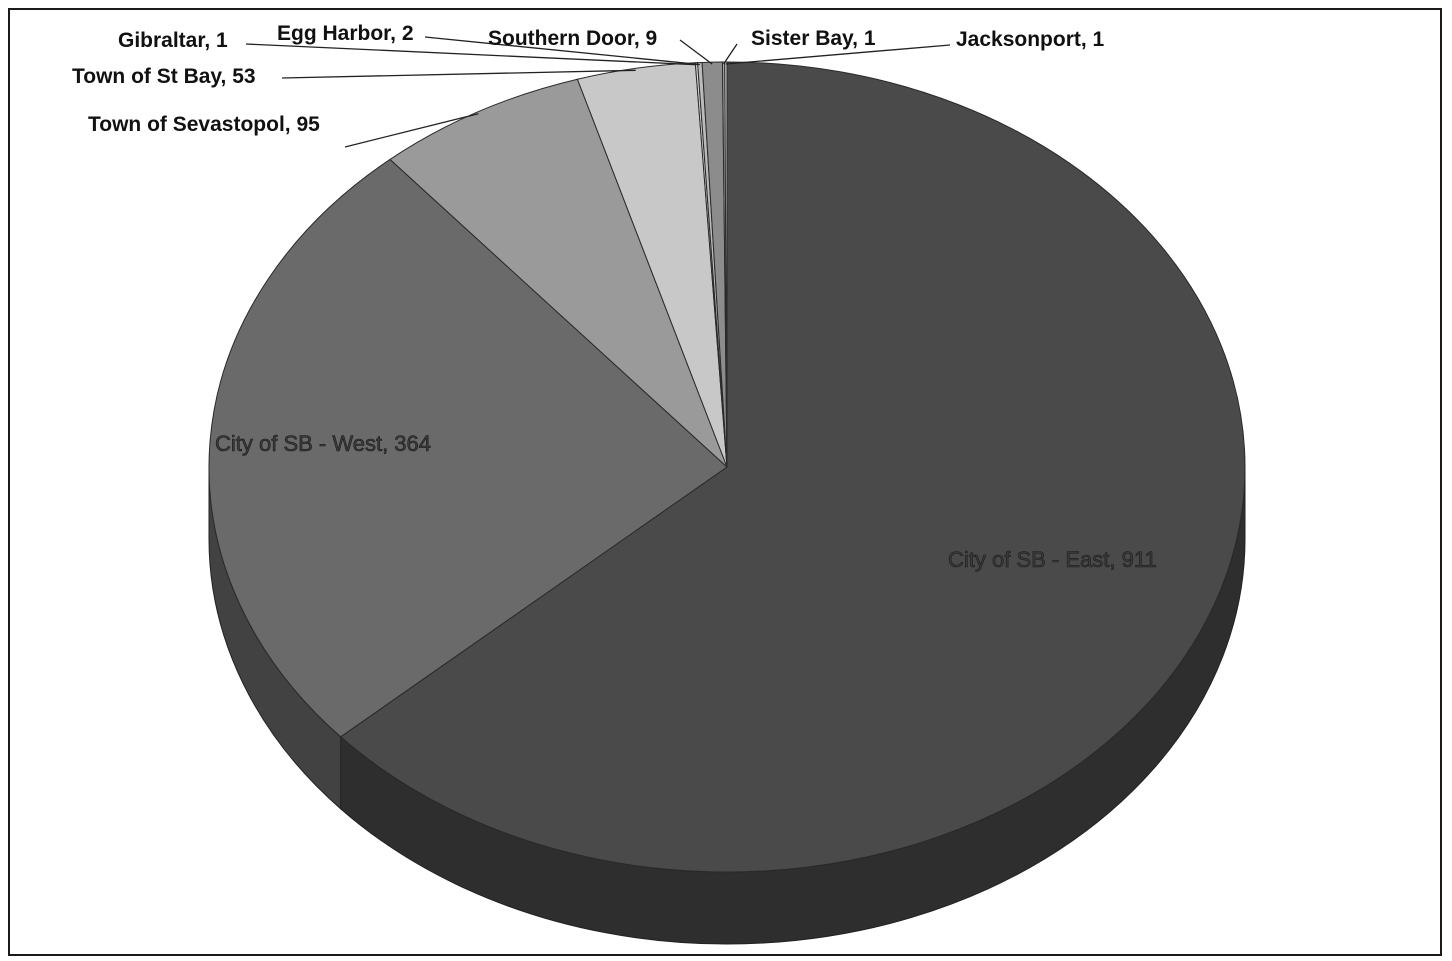 Image resolution: width=1452 pixels, height=961 pixels. What do you see at coordinates (730, 54) in the screenshot?
I see `leader-line-sister-bay` at bounding box center [730, 54].